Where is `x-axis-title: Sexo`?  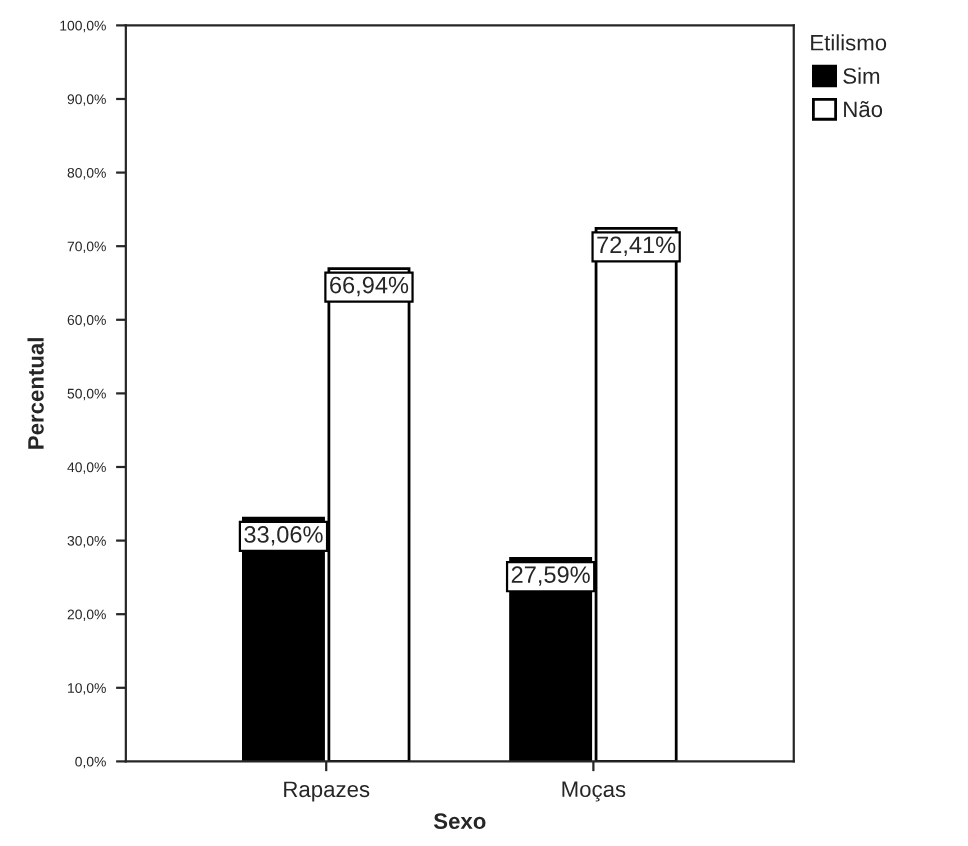
x-axis-title: Sexo is located at coordinates (459, 821).